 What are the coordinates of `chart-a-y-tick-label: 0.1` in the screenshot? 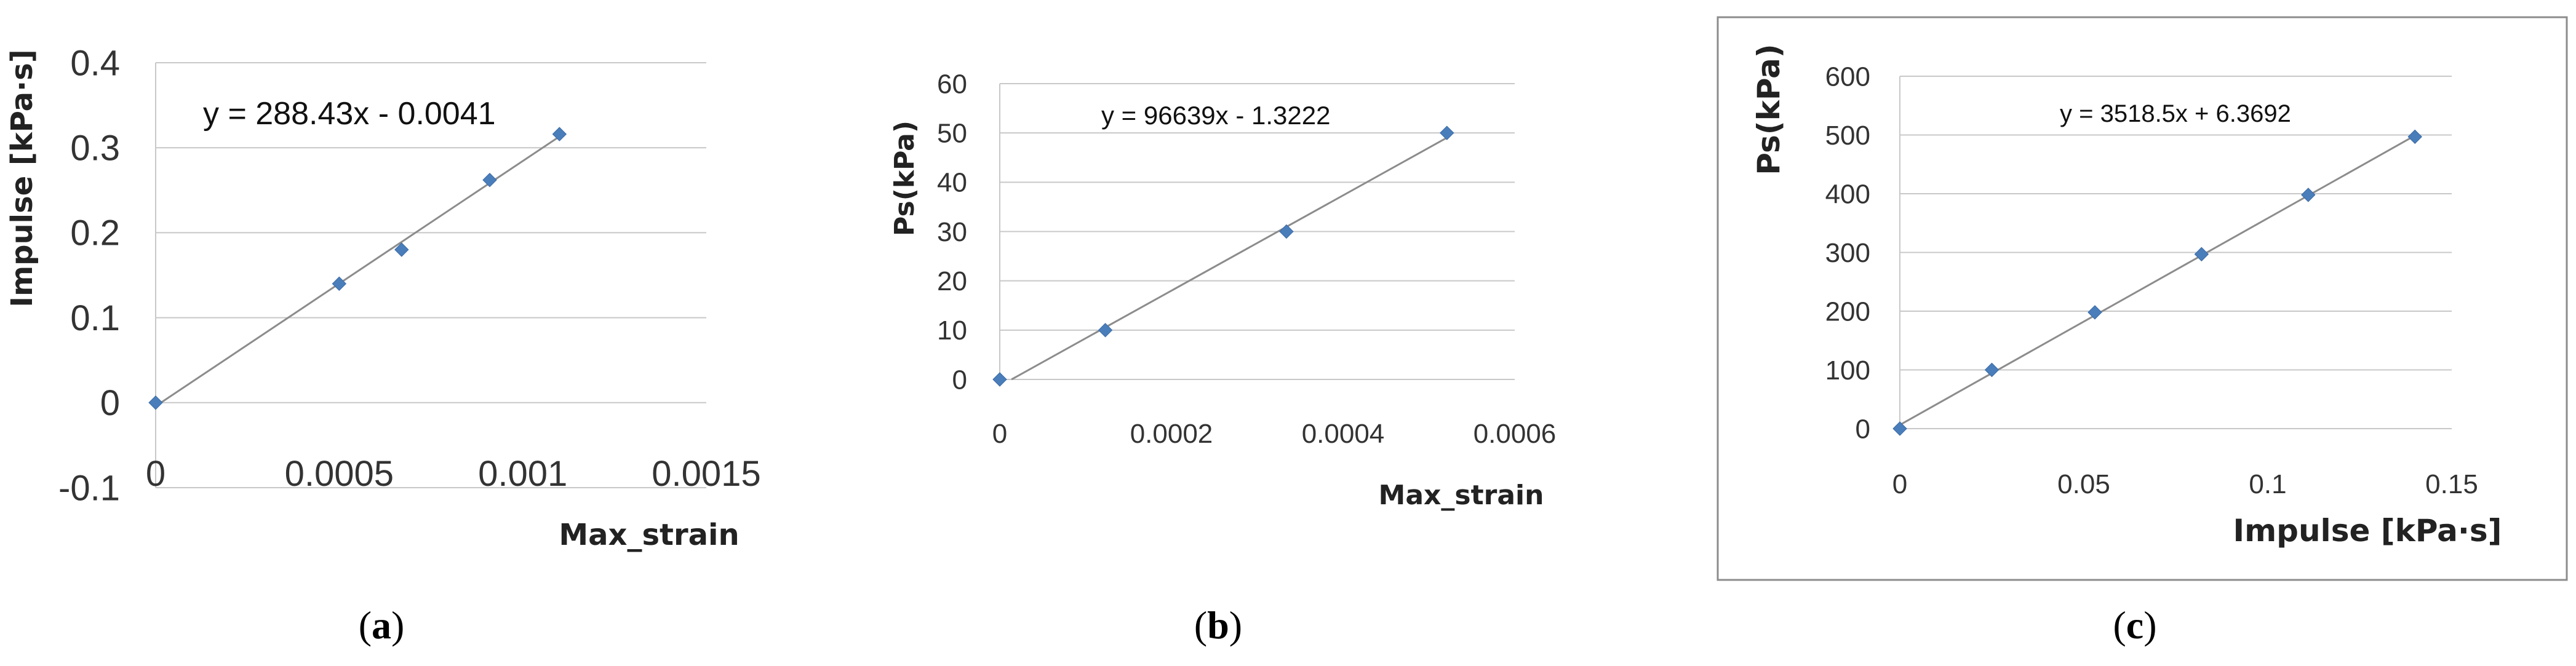 It's located at (95, 318).